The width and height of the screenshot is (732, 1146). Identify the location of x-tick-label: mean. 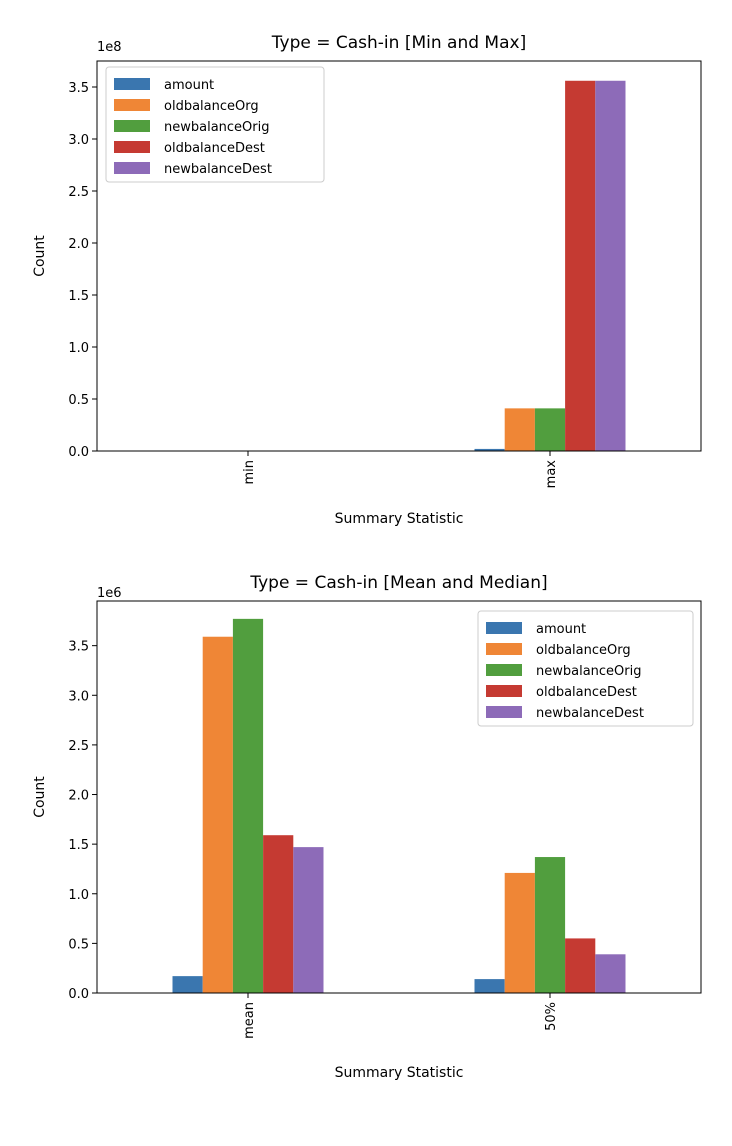
(249, 1020).